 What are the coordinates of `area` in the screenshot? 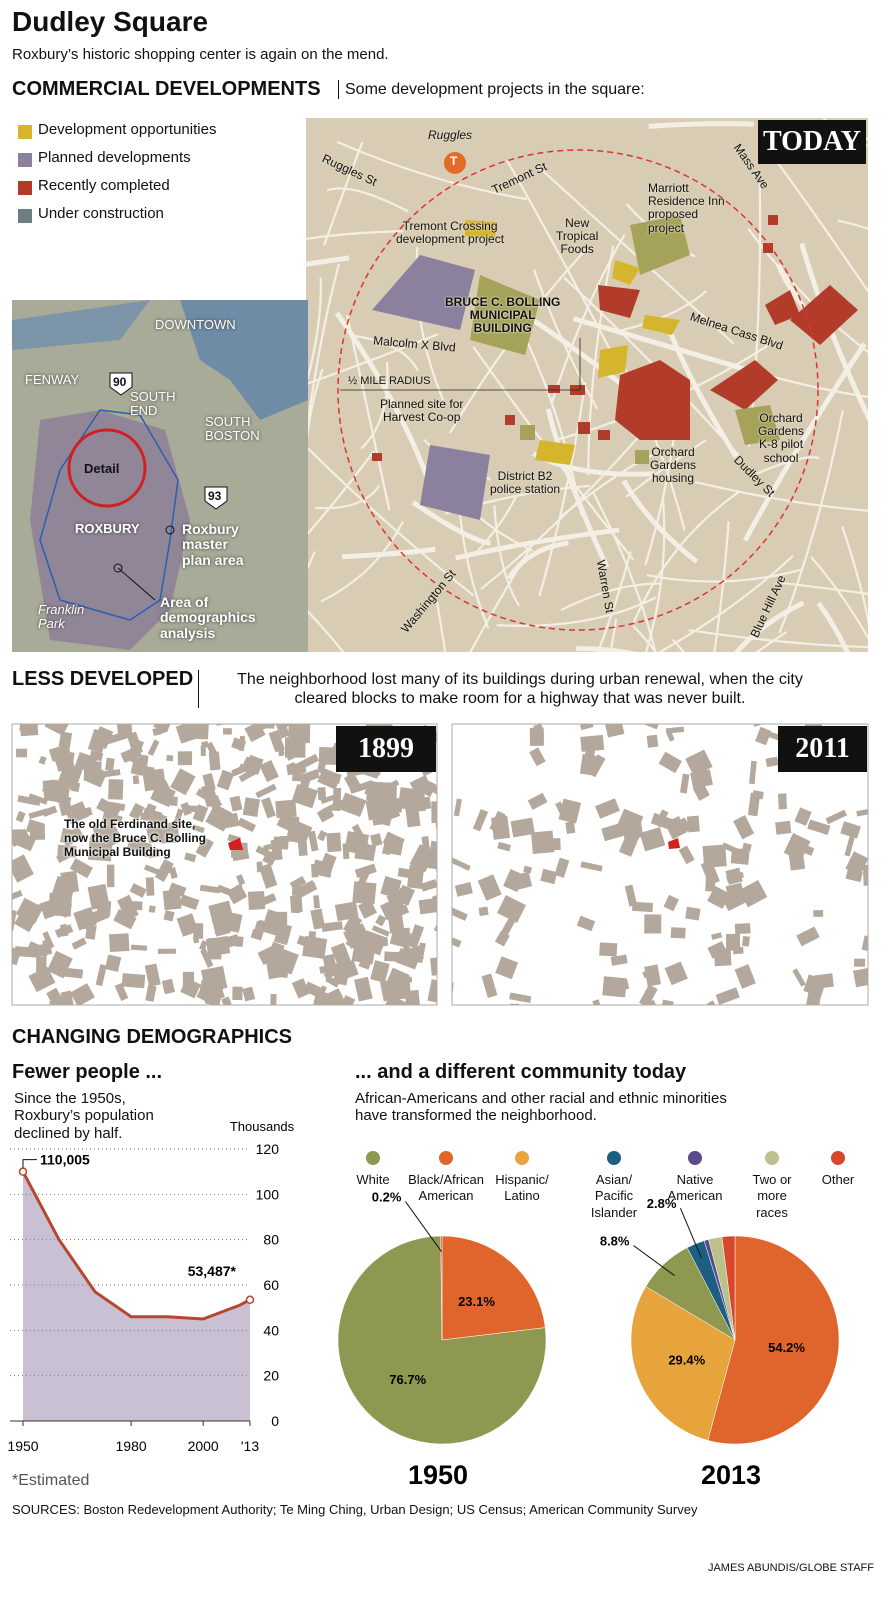 It's located at (136, 1296).